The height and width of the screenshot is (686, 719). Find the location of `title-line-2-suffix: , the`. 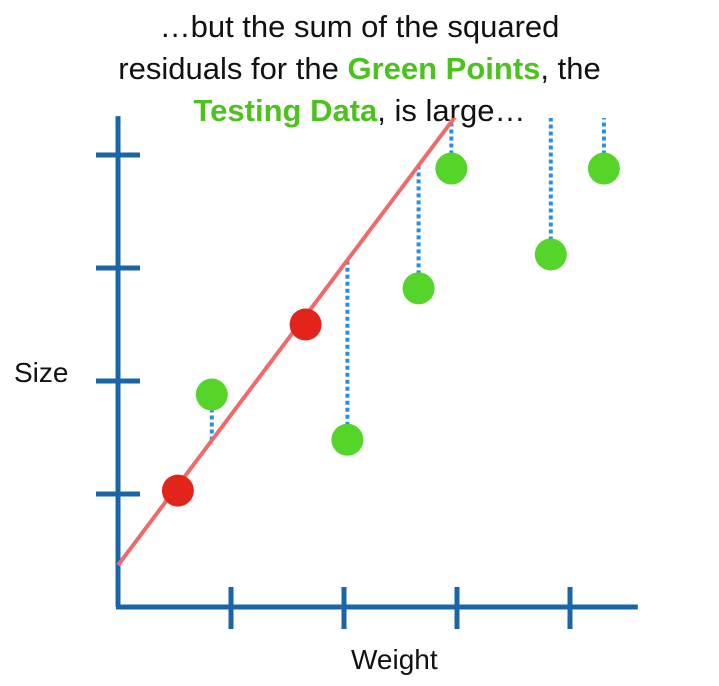

title-line-2-suffix: , the is located at coordinates (570, 68).